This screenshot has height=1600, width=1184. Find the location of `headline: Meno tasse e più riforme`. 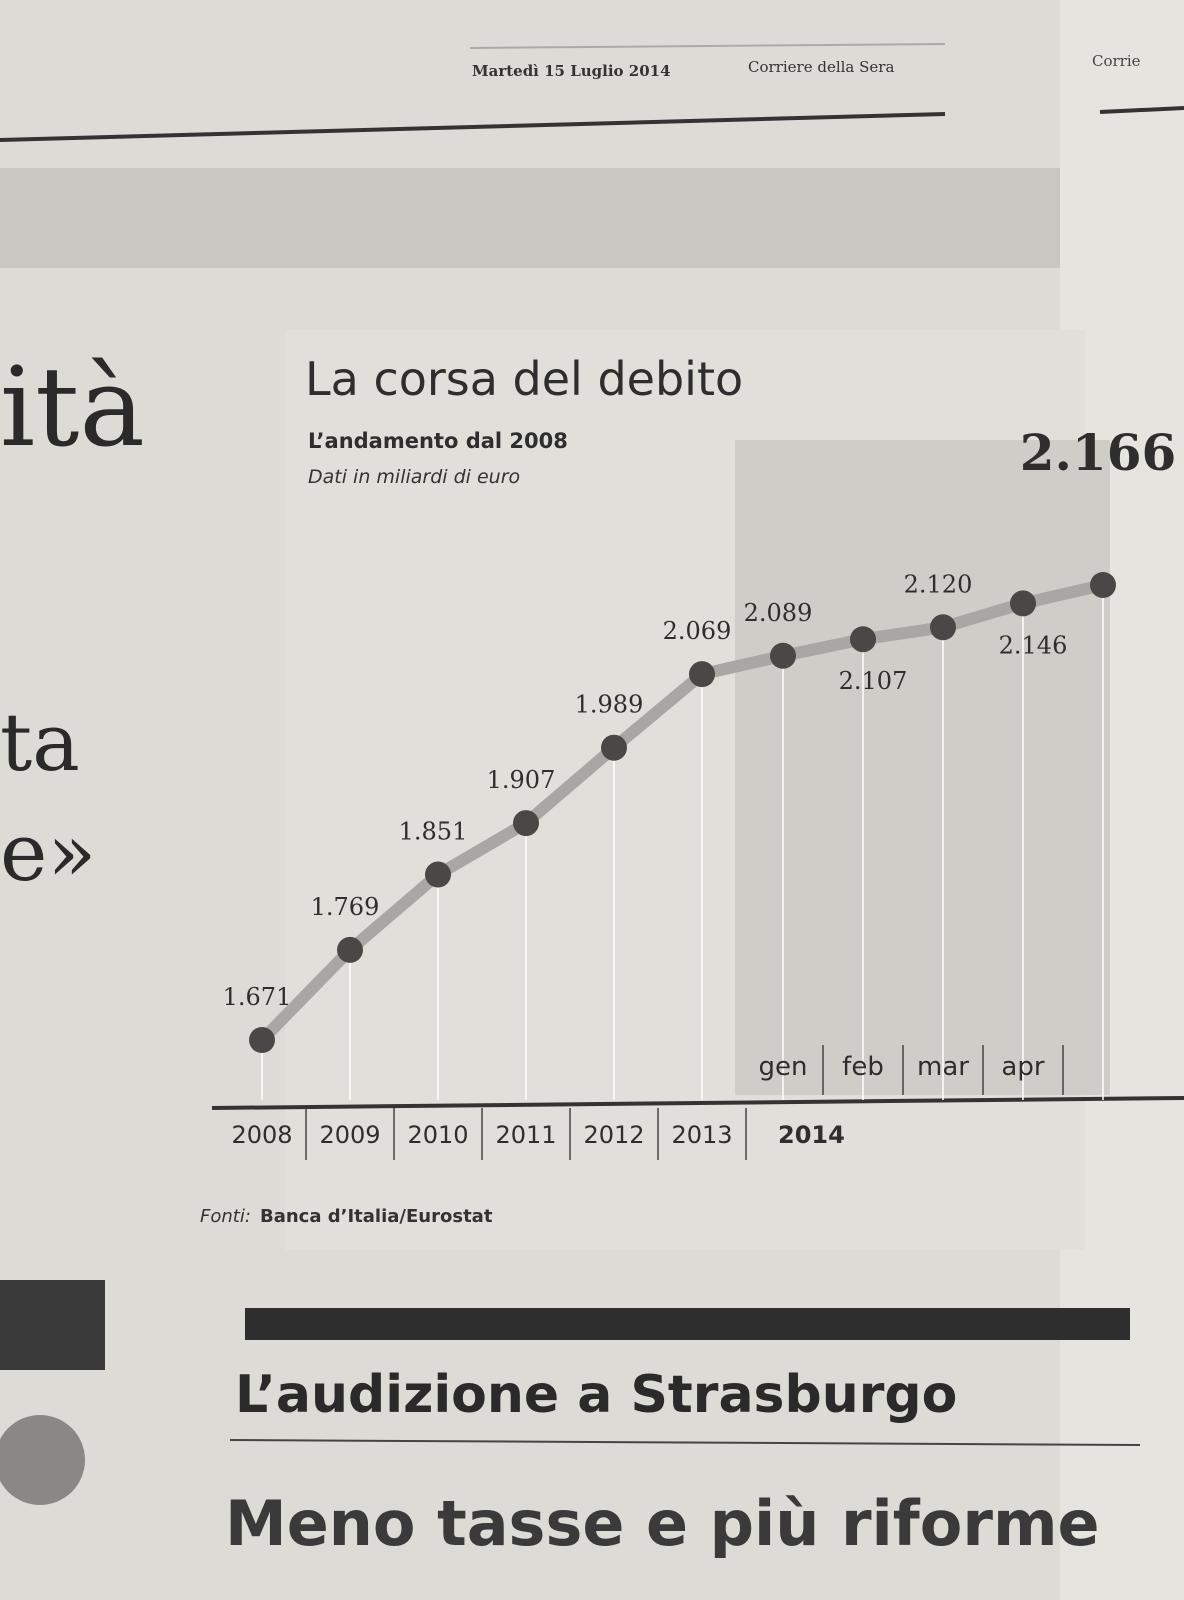

headline: Meno tasse e più riforme is located at coordinates (662, 1523).